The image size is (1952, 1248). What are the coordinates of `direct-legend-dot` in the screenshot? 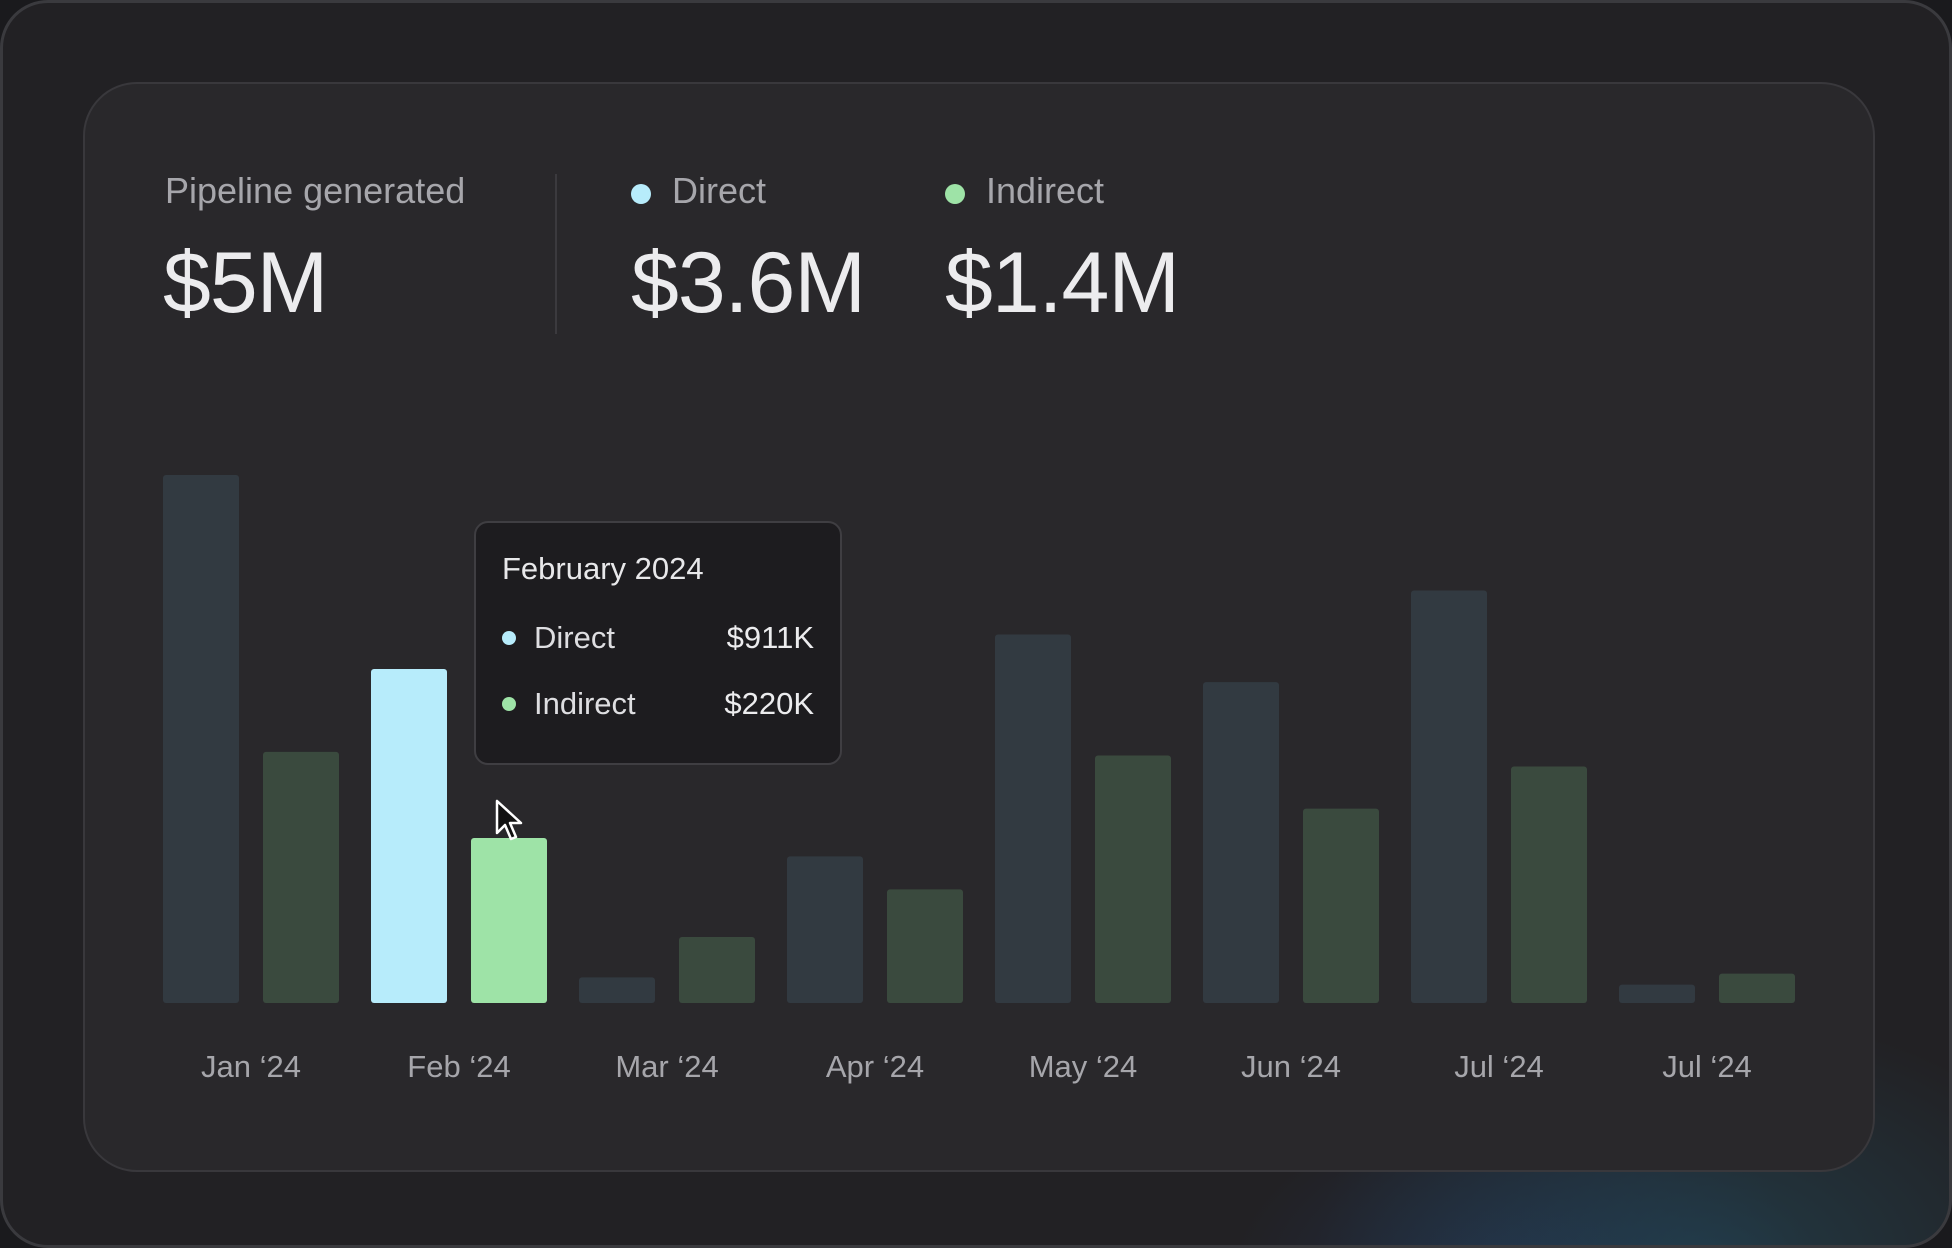 It's located at (641, 194).